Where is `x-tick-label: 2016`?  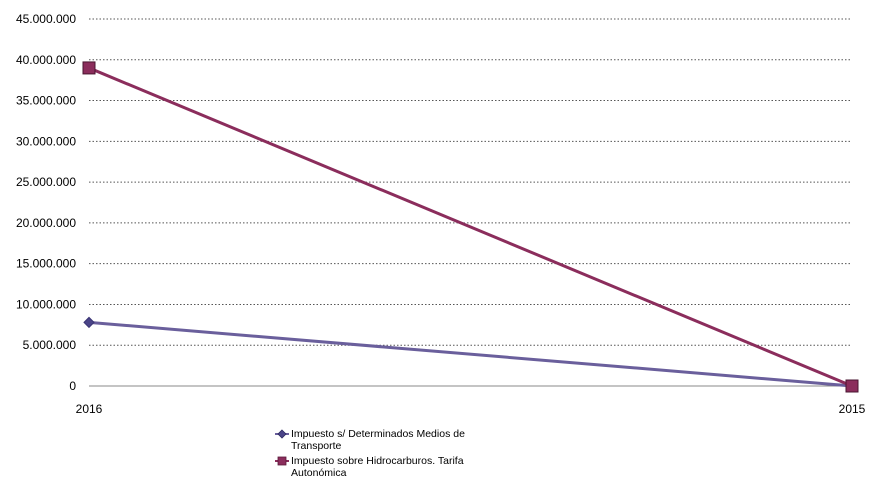
x-tick-label: 2016 is located at coordinates (89, 409).